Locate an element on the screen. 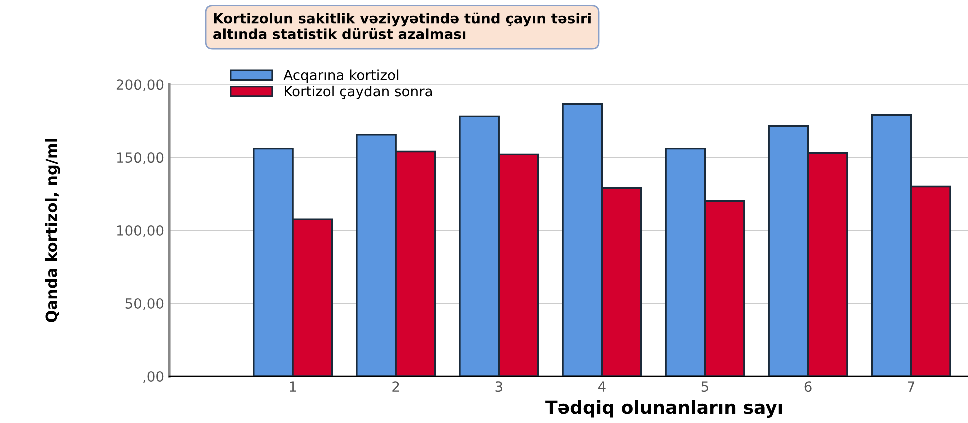 The height and width of the screenshot is (423, 968). x-tick-label: 5 is located at coordinates (705, 387).